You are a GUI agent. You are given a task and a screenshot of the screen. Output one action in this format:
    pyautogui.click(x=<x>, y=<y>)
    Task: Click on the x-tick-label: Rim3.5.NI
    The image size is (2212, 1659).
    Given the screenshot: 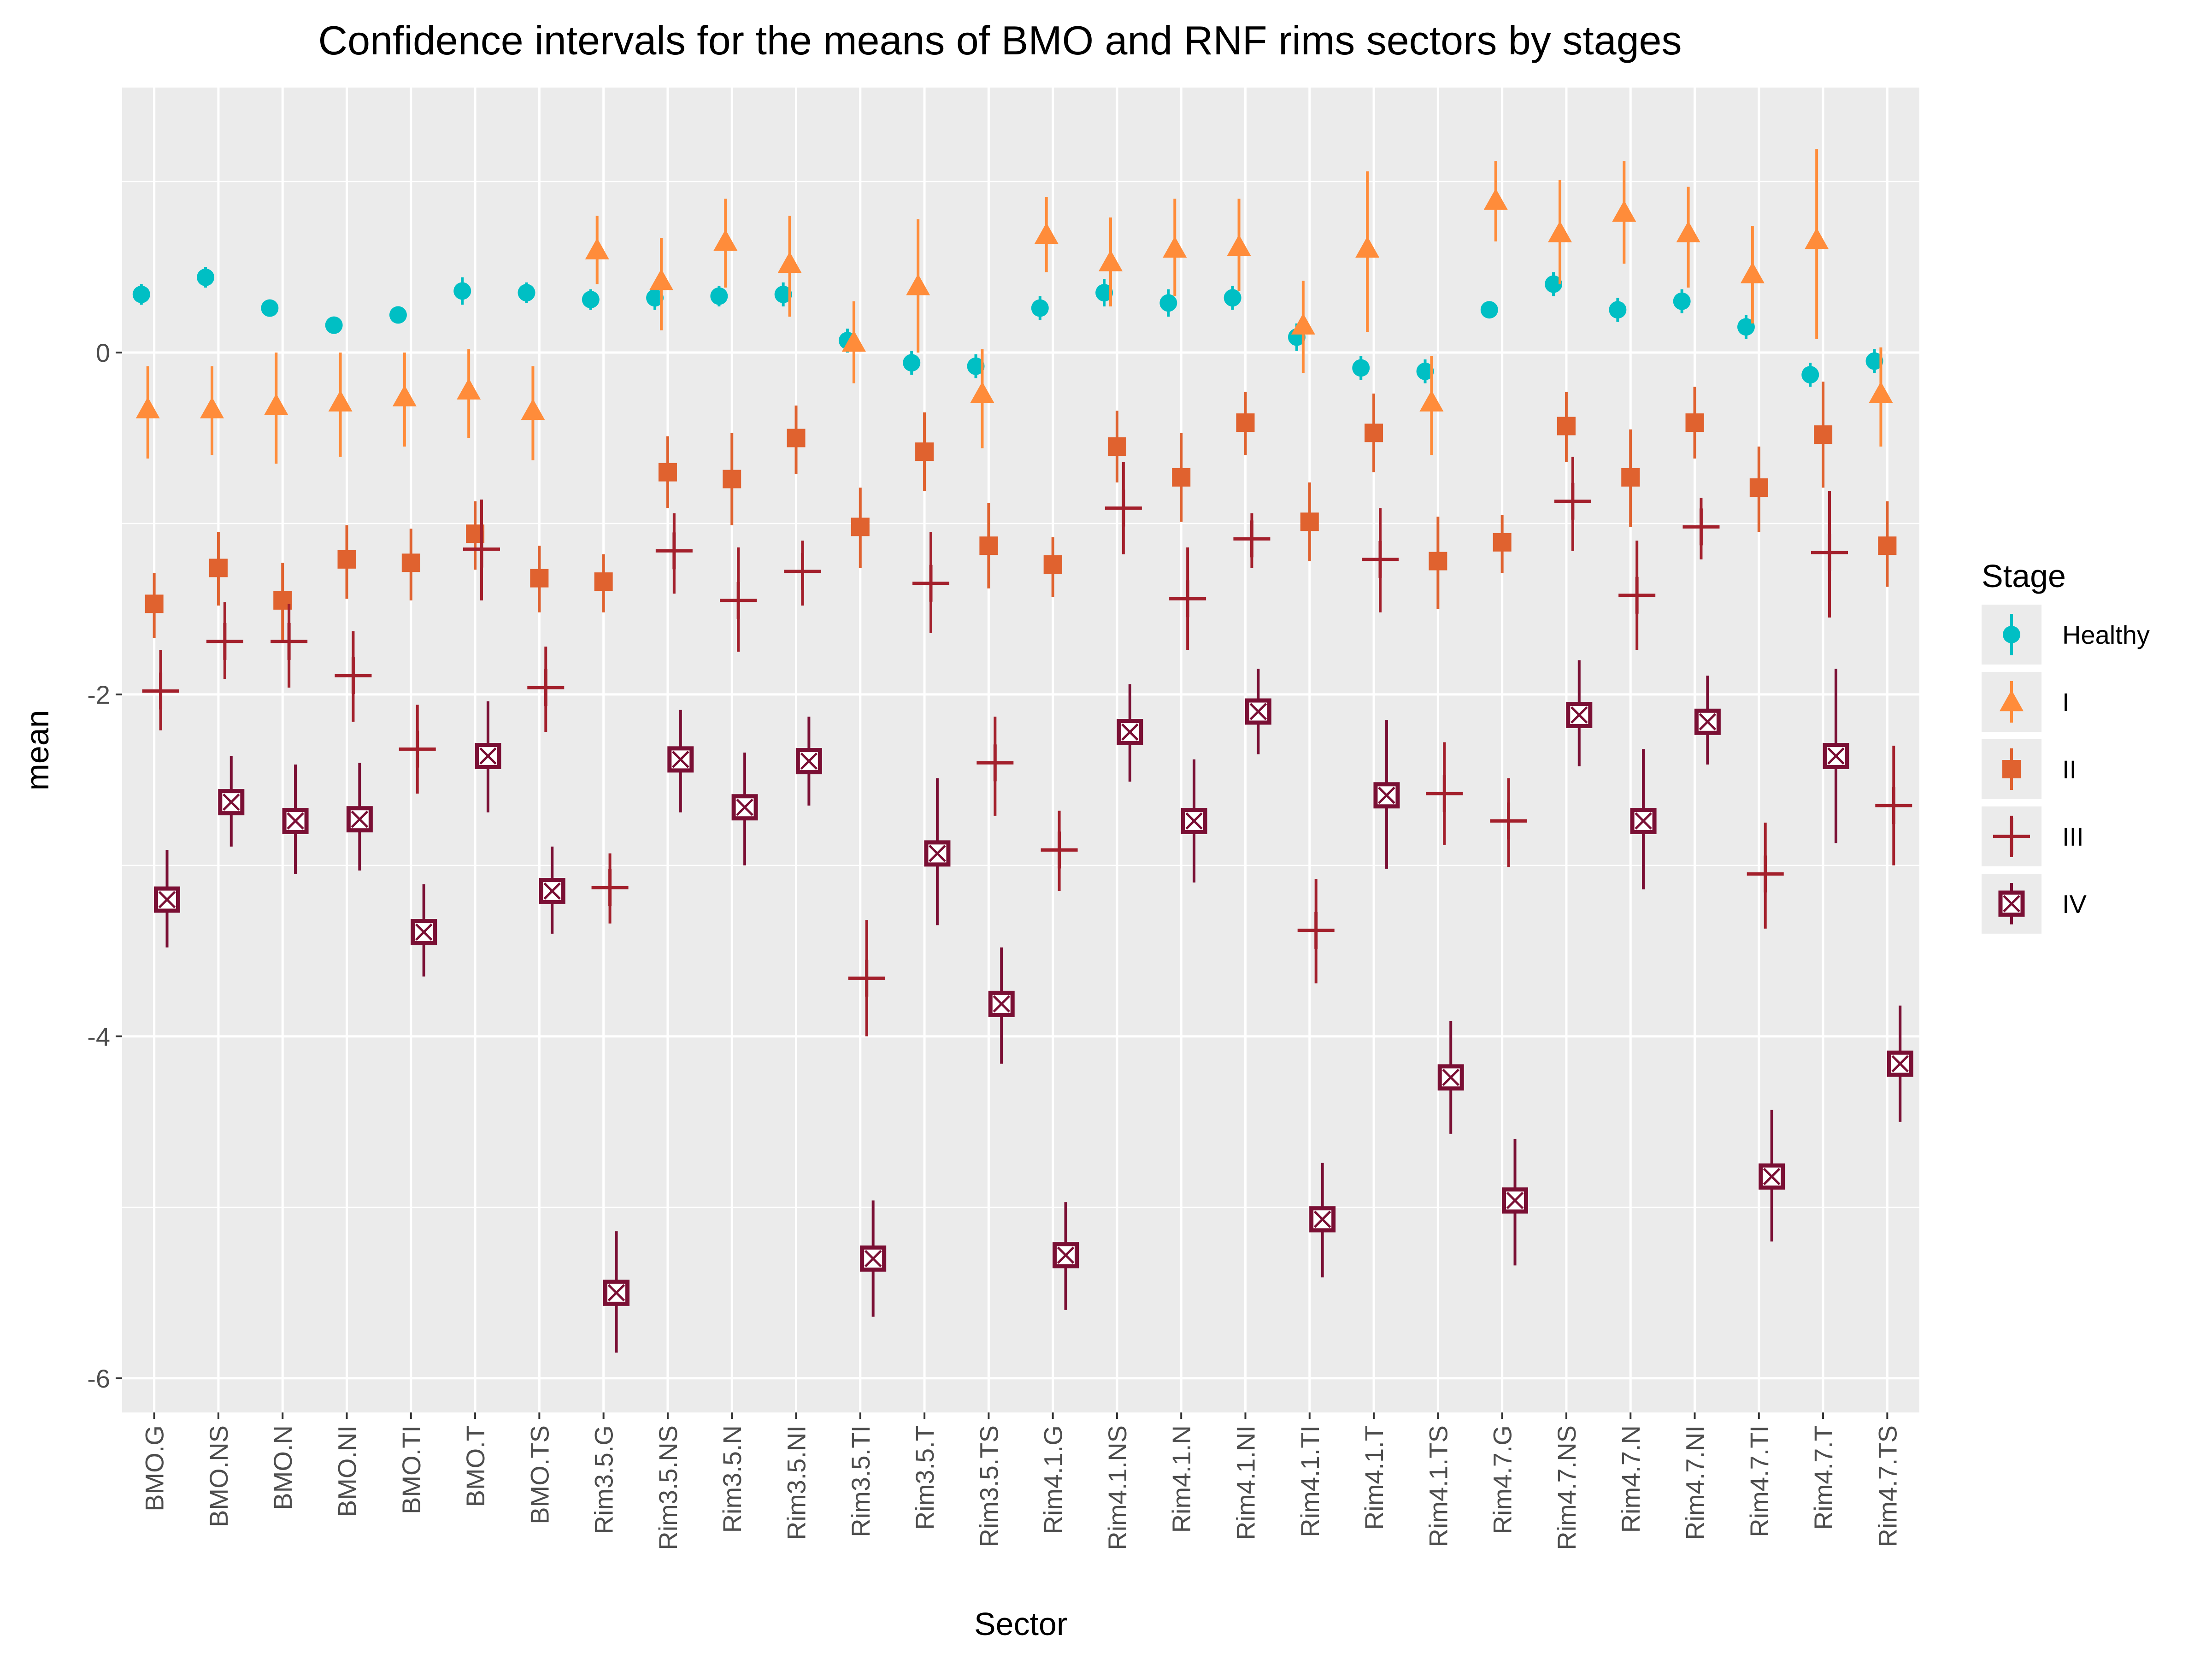 What is the action you would take?
    pyautogui.click(x=796, y=1482)
    